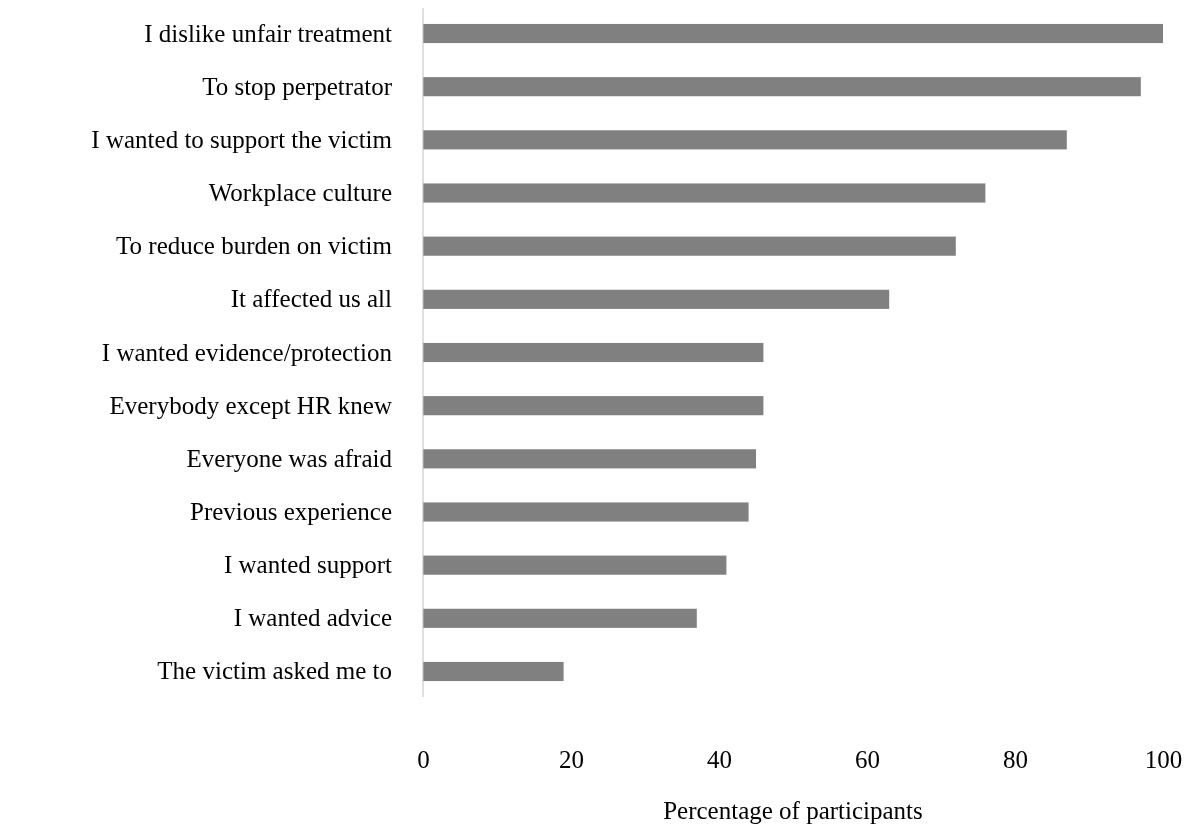 Image resolution: width=1197 pixels, height=837 pixels. I want to click on x-axis-title: Percentage of participants, so click(793, 810).